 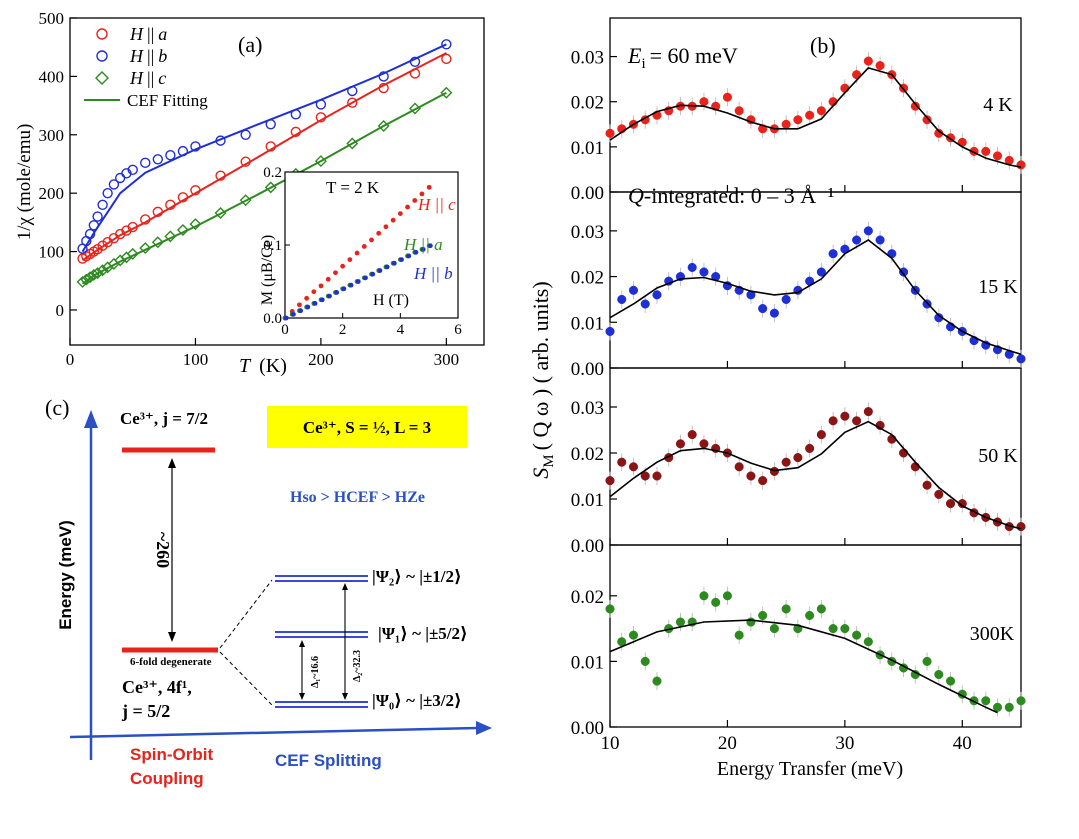 I want to click on hierarchy-text: Hso > HCEF > HZe, so click(x=357, y=497).